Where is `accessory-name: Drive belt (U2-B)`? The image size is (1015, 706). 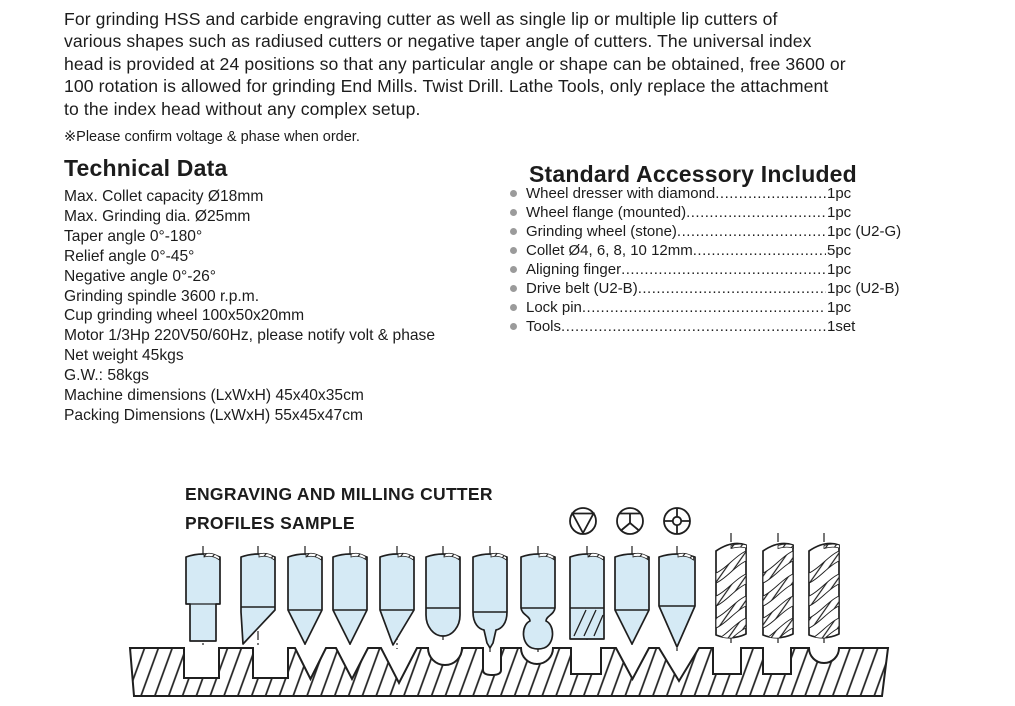
accessory-name: Drive belt (U2-B) is located at coordinates (582, 288).